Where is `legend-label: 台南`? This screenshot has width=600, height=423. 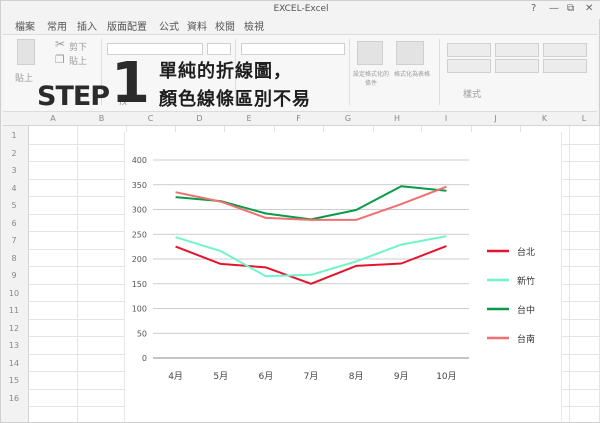
legend-label: 台南 is located at coordinates (526, 339).